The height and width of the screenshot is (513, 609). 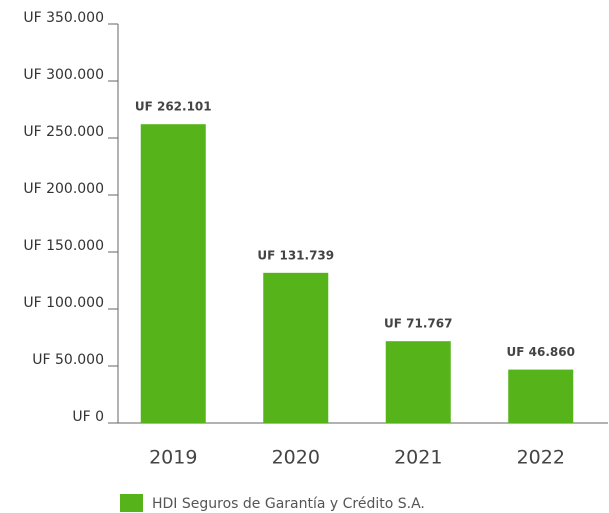 I want to click on y-tick-label: UF 150.000, so click(x=63, y=246).